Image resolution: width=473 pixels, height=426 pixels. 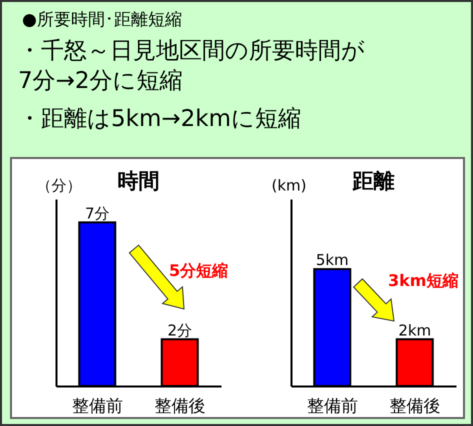 I want to click on text: ●所要時間･距離短縮, so click(x=102, y=20).